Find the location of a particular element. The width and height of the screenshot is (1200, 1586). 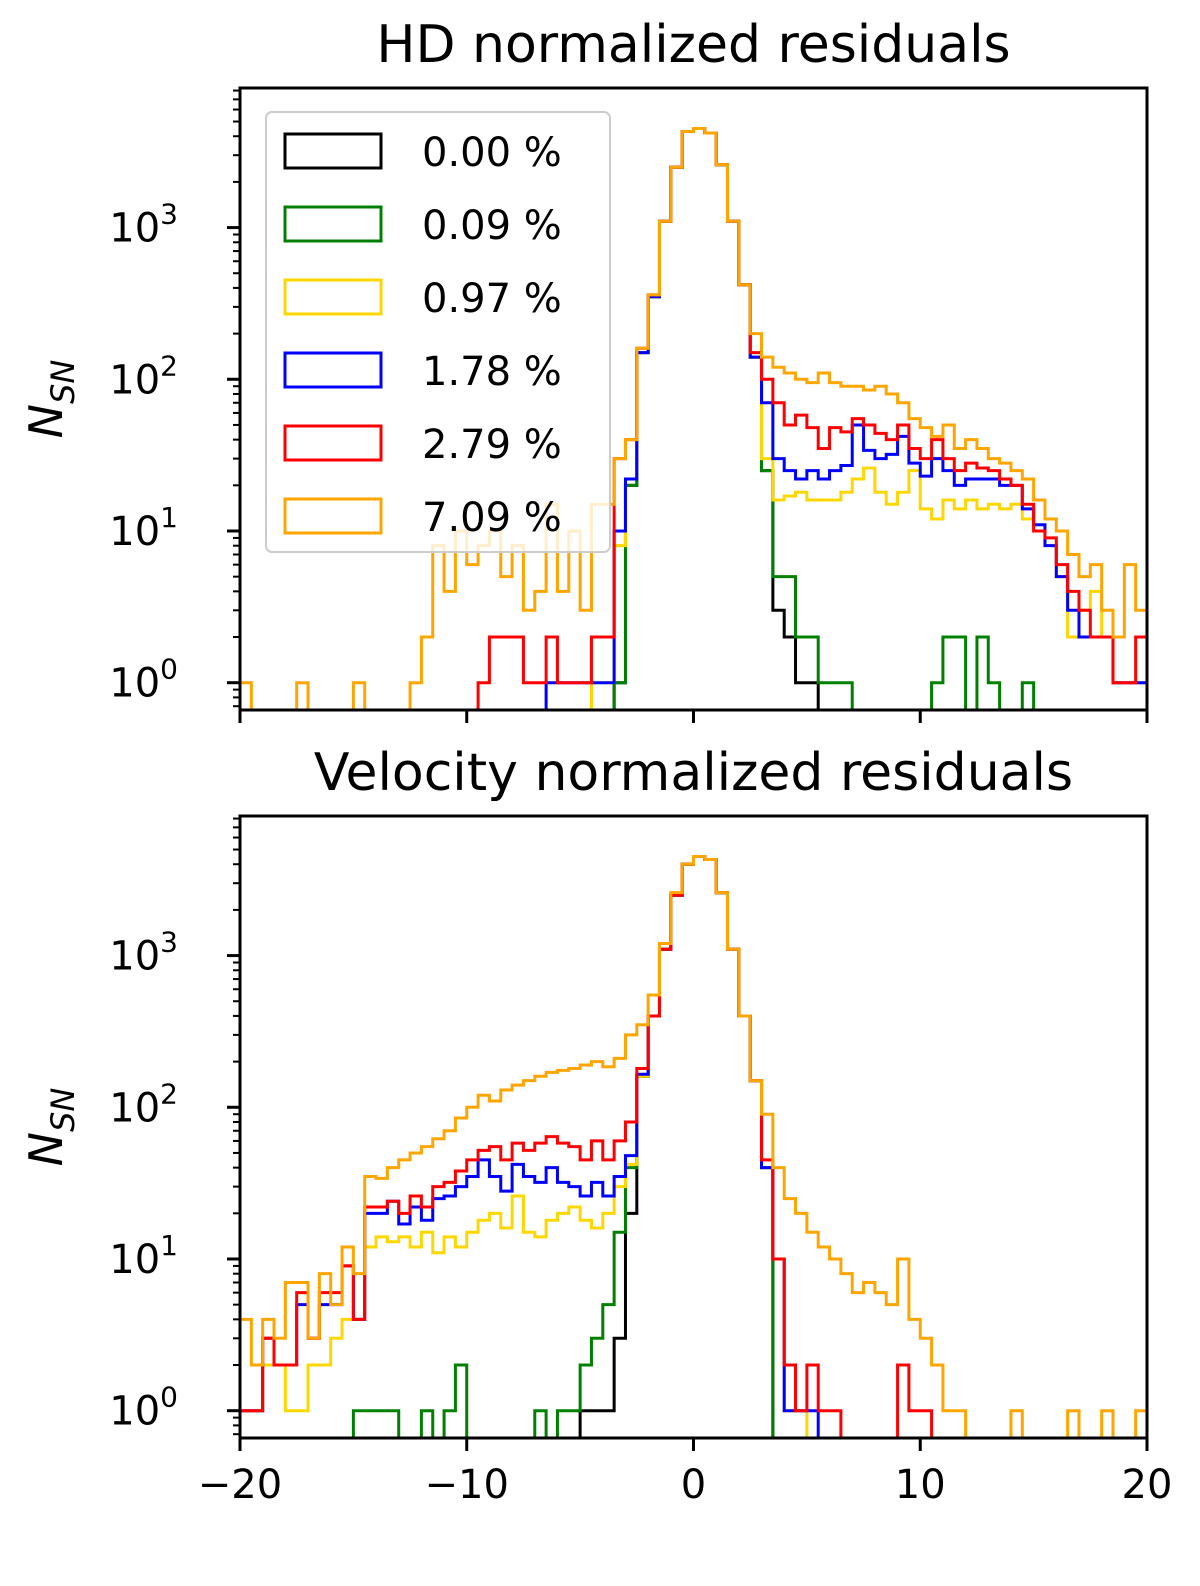

legend-label: 1.78 % is located at coordinates (492, 372).